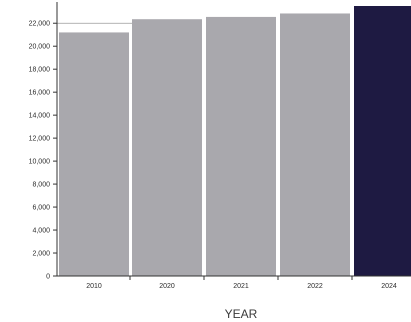 The width and height of the screenshot is (411, 322). Describe the element at coordinates (40, 70) in the screenshot. I see `y-tick-label: 18,000` at that location.